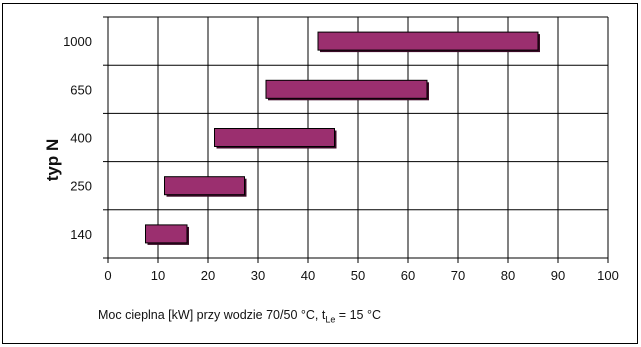 Image resolution: width=641 pixels, height=347 pixels. I want to click on x-tick-label: 20, so click(208, 275).